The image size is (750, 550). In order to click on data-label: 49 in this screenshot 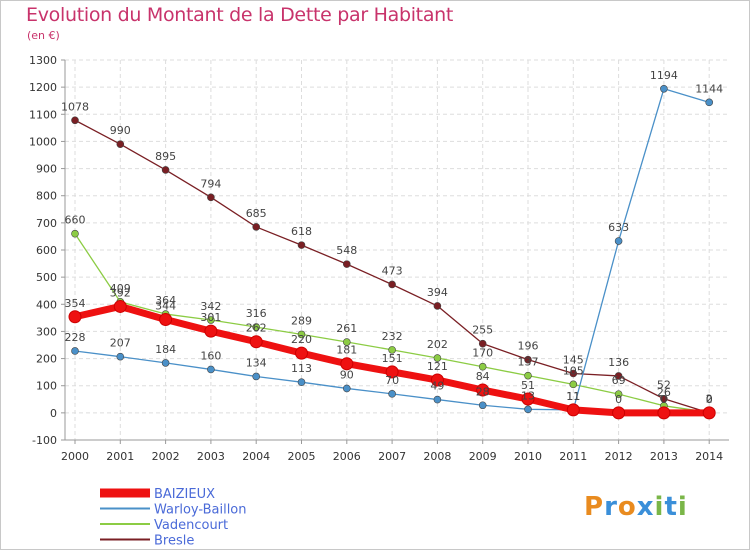, I will do `click(437, 386)`.